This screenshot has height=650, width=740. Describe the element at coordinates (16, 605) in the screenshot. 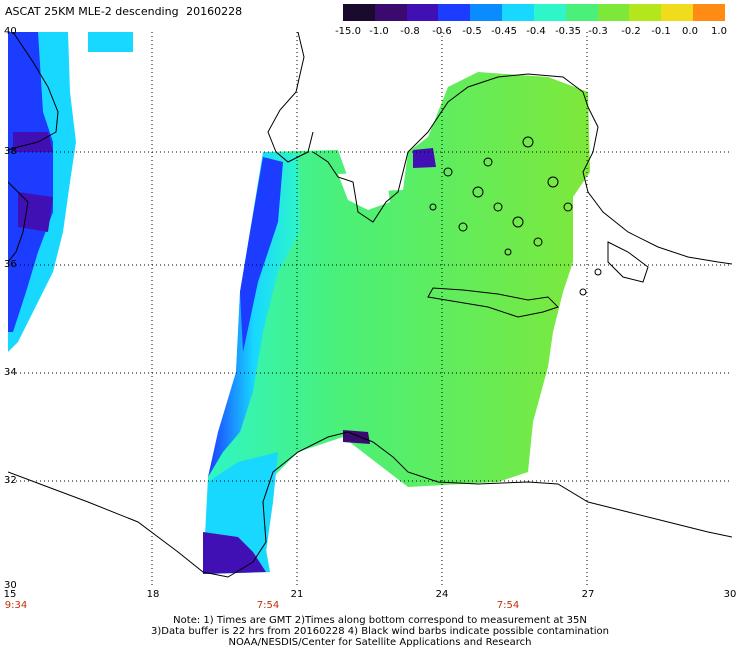

I see `time-label: 9:34` at that location.